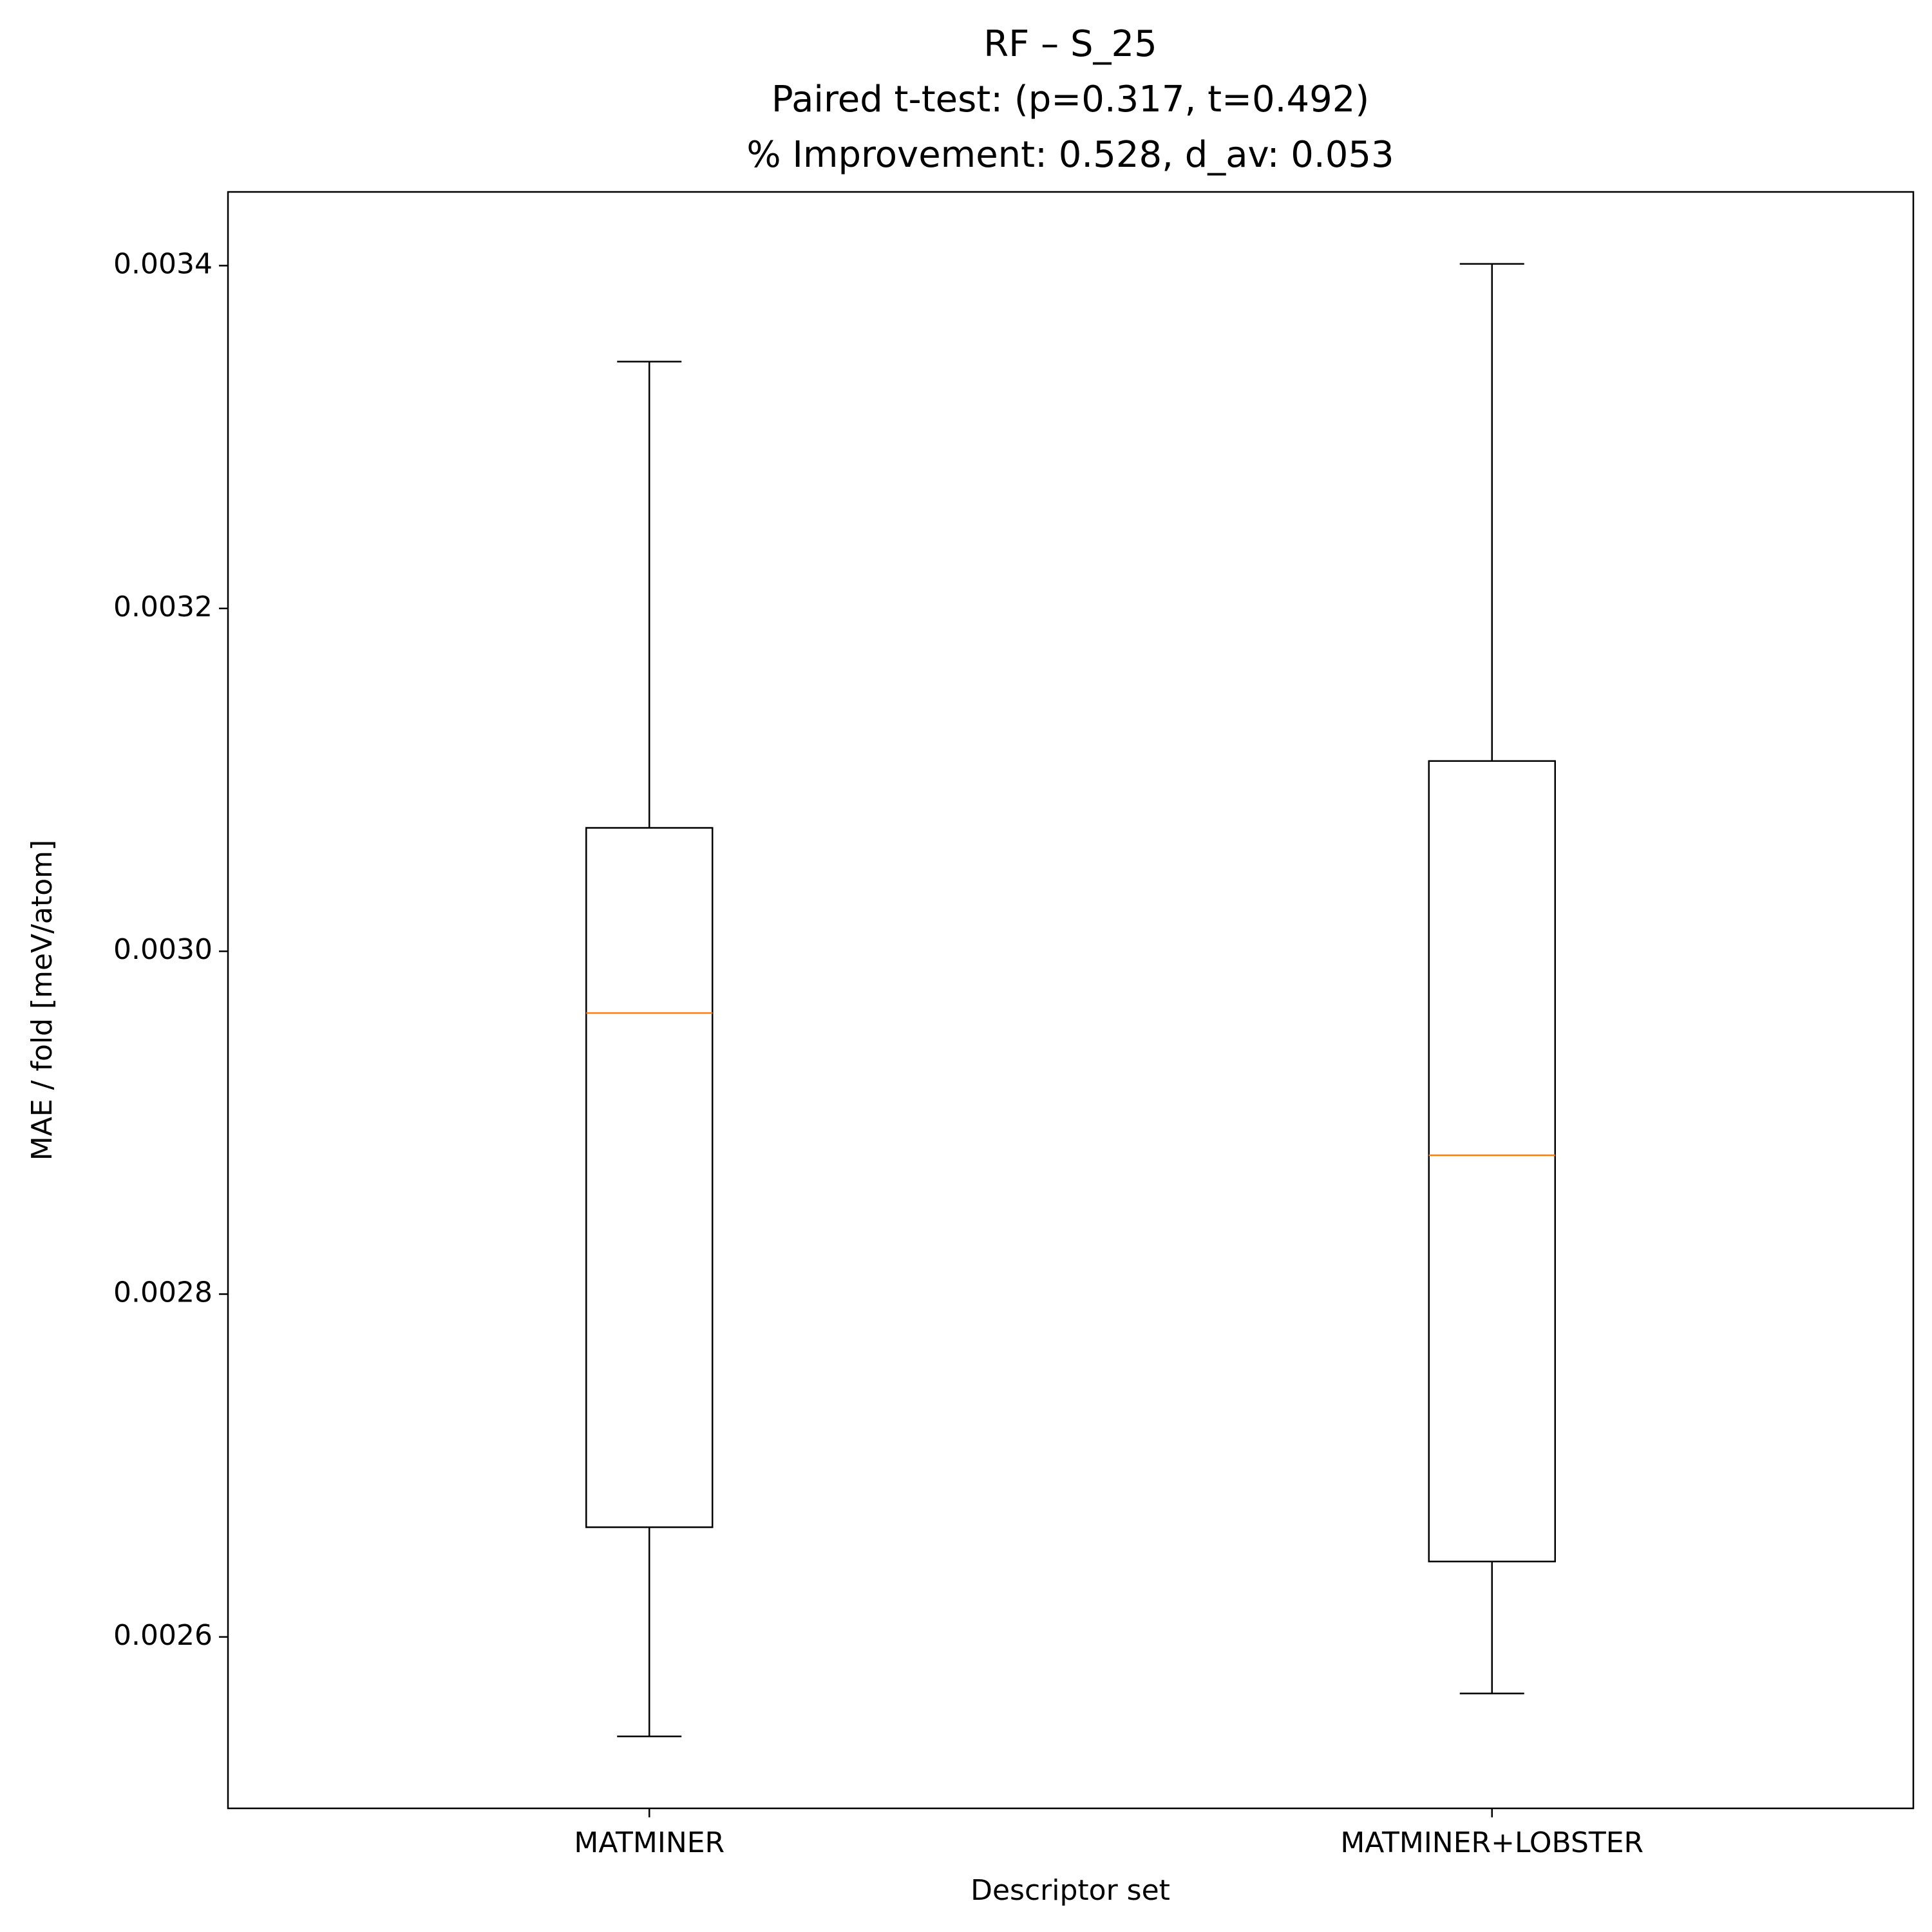 The image size is (1932, 1932). Describe the element at coordinates (163, 1292) in the screenshot. I see `y-tick-label: 0.0028` at that location.